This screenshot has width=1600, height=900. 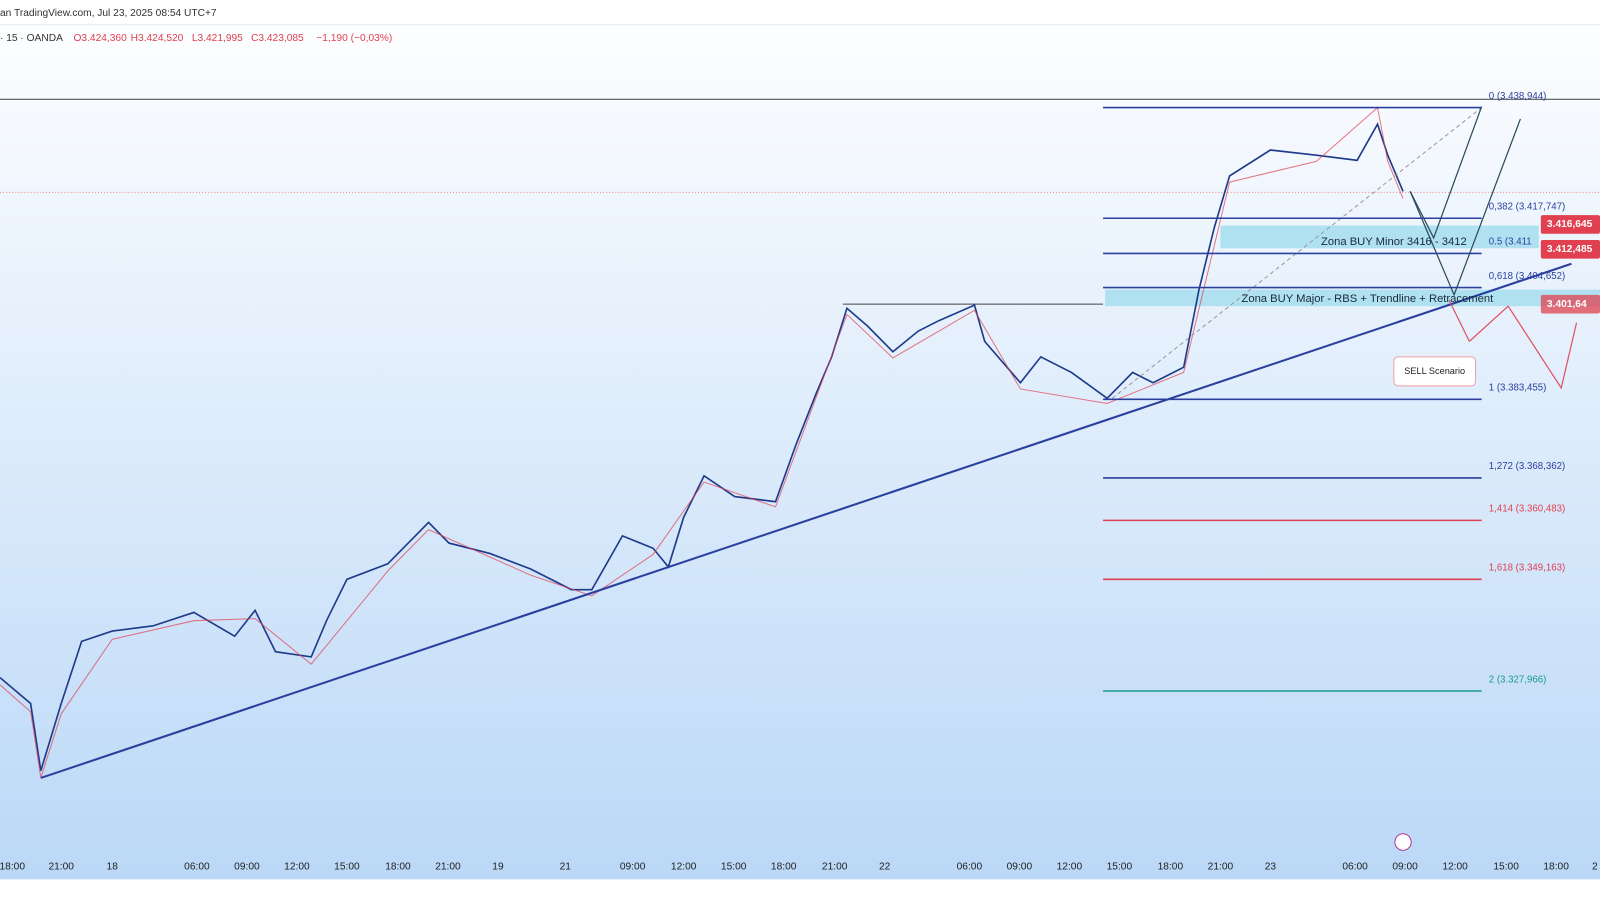 What do you see at coordinates (1527, 276) in the screenshot?
I see `fib-label: 0,618 (3.404,652)` at bounding box center [1527, 276].